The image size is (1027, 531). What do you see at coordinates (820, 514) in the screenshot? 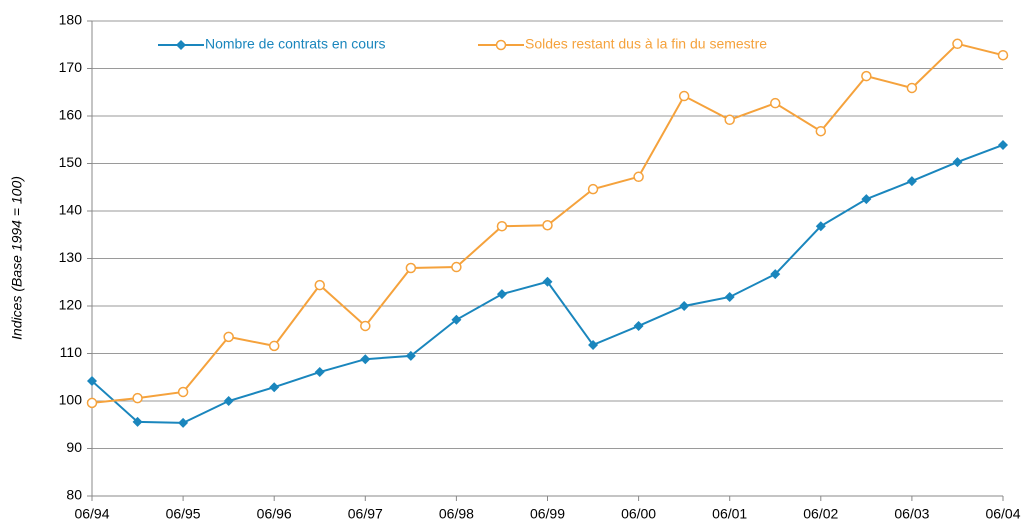
I see `x-tick-label: 06/02` at bounding box center [820, 514].